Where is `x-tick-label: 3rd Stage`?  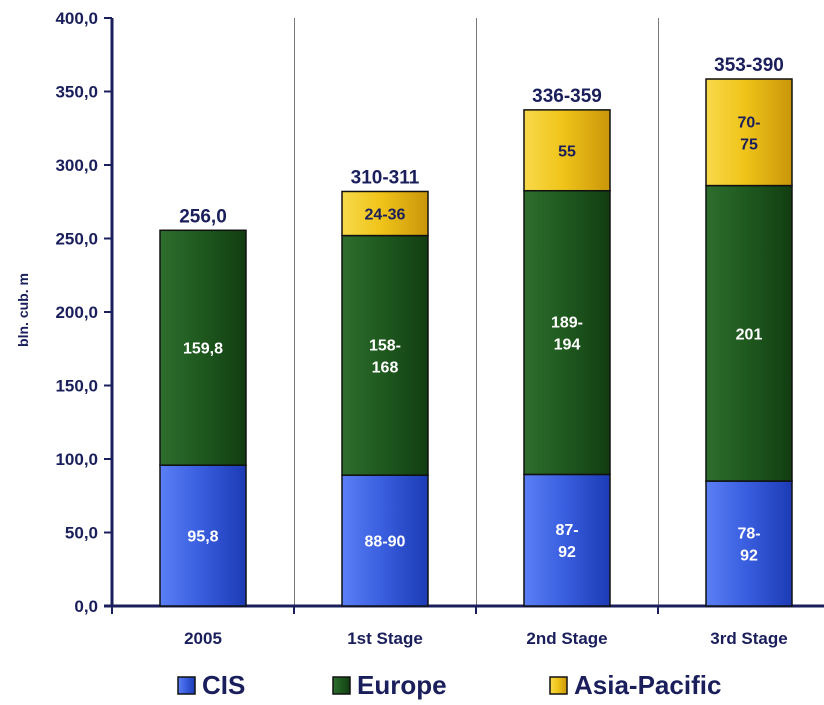
x-tick-label: 3rd Stage is located at coordinates (748, 638).